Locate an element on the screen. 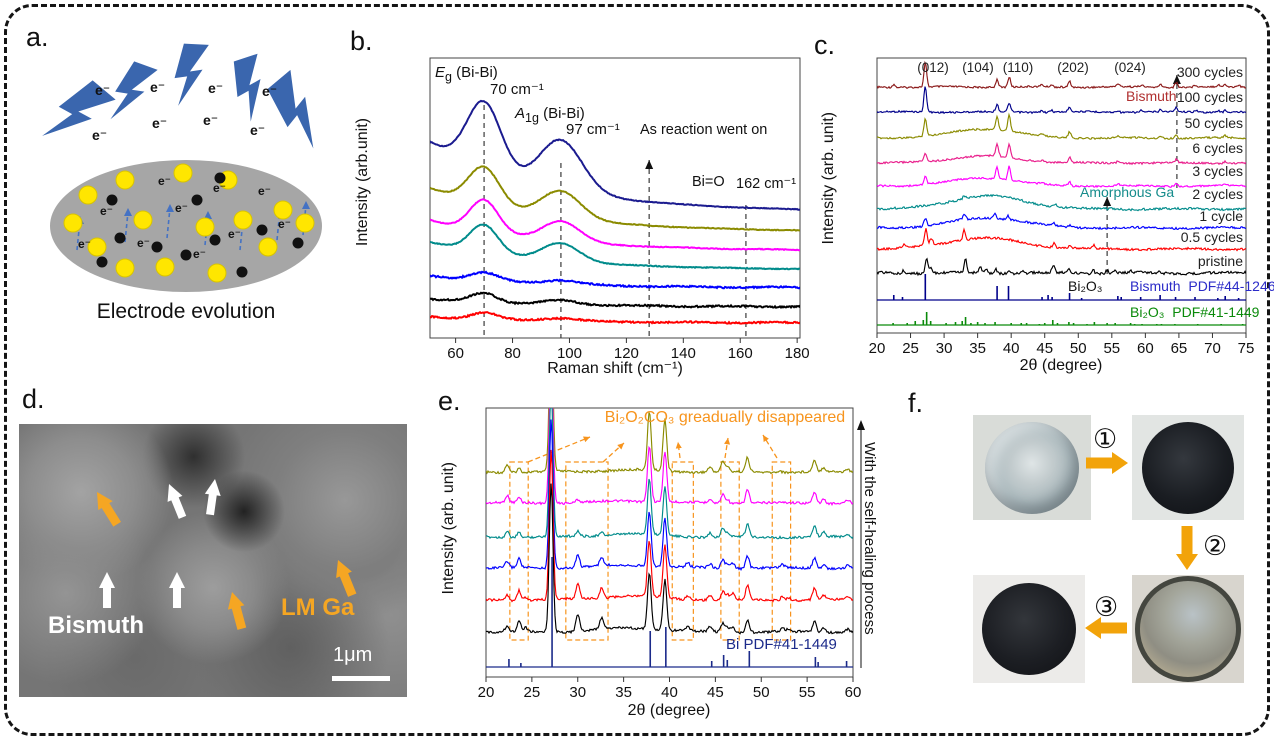 The height and width of the screenshot is (740, 1274). side-arrowhead is located at coordinates (861, 425).